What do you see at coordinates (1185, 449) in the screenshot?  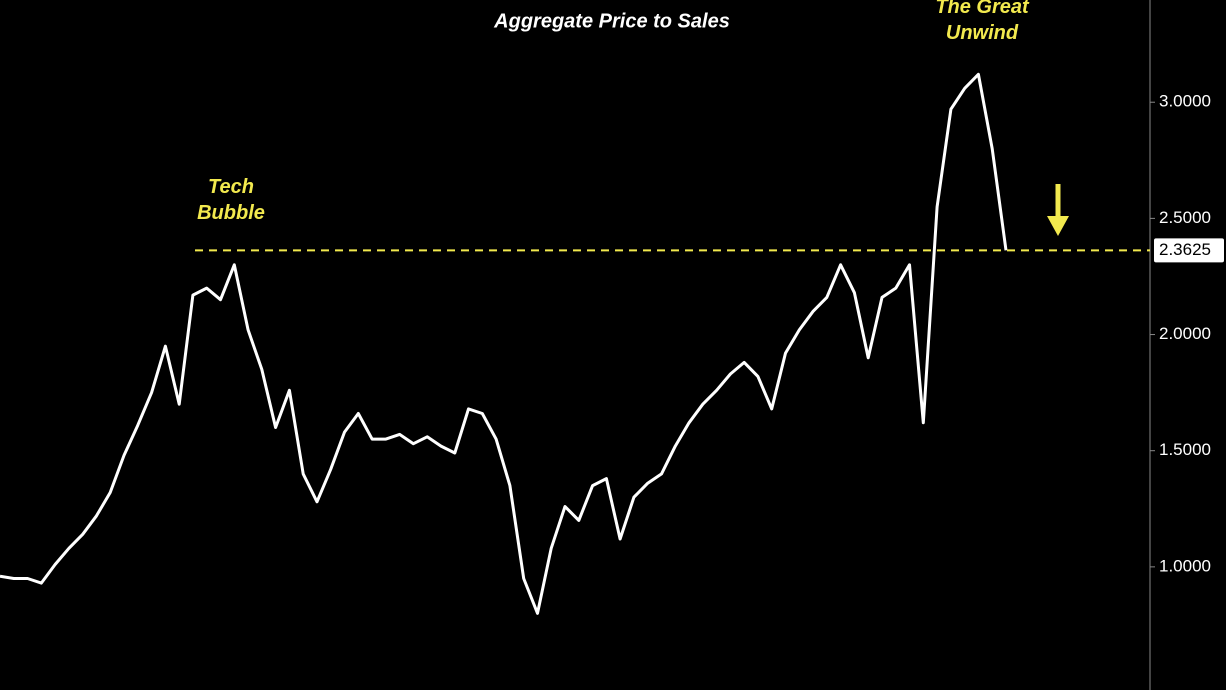 I see `y-tick-label: 1.5000` at bounding box center [1185, 449].